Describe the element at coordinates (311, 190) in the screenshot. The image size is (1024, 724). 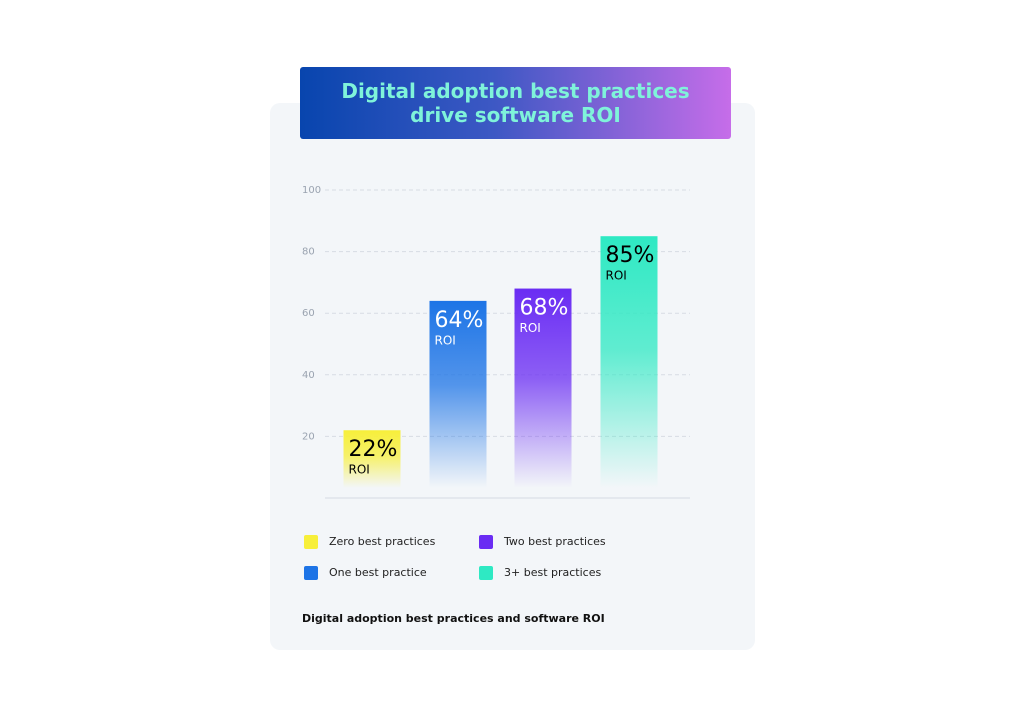
I see `y-tick-label: 100` at that location.